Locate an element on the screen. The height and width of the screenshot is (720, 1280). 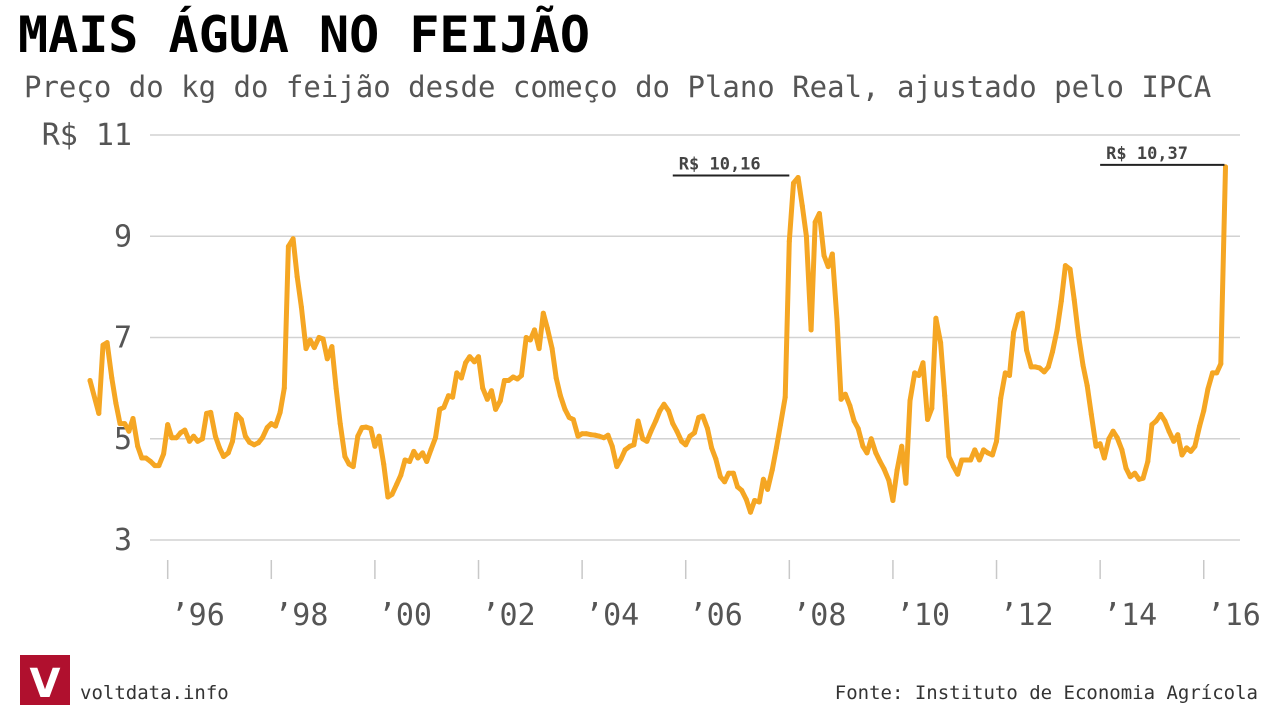
x-tick-label: ’14 is located at coordinates (1130, 615).